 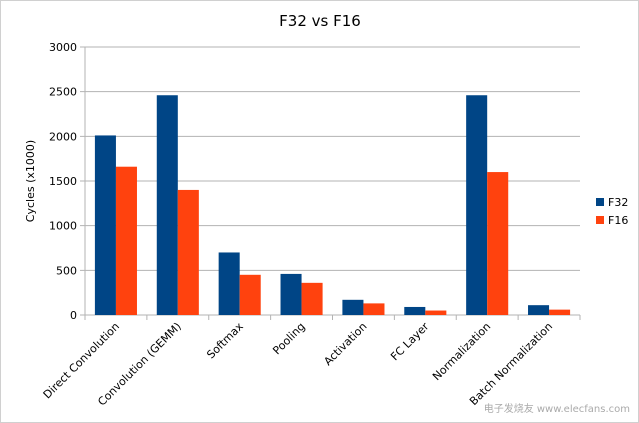 I want to click on y-tick-label: 0, so click(x=73, y=315).